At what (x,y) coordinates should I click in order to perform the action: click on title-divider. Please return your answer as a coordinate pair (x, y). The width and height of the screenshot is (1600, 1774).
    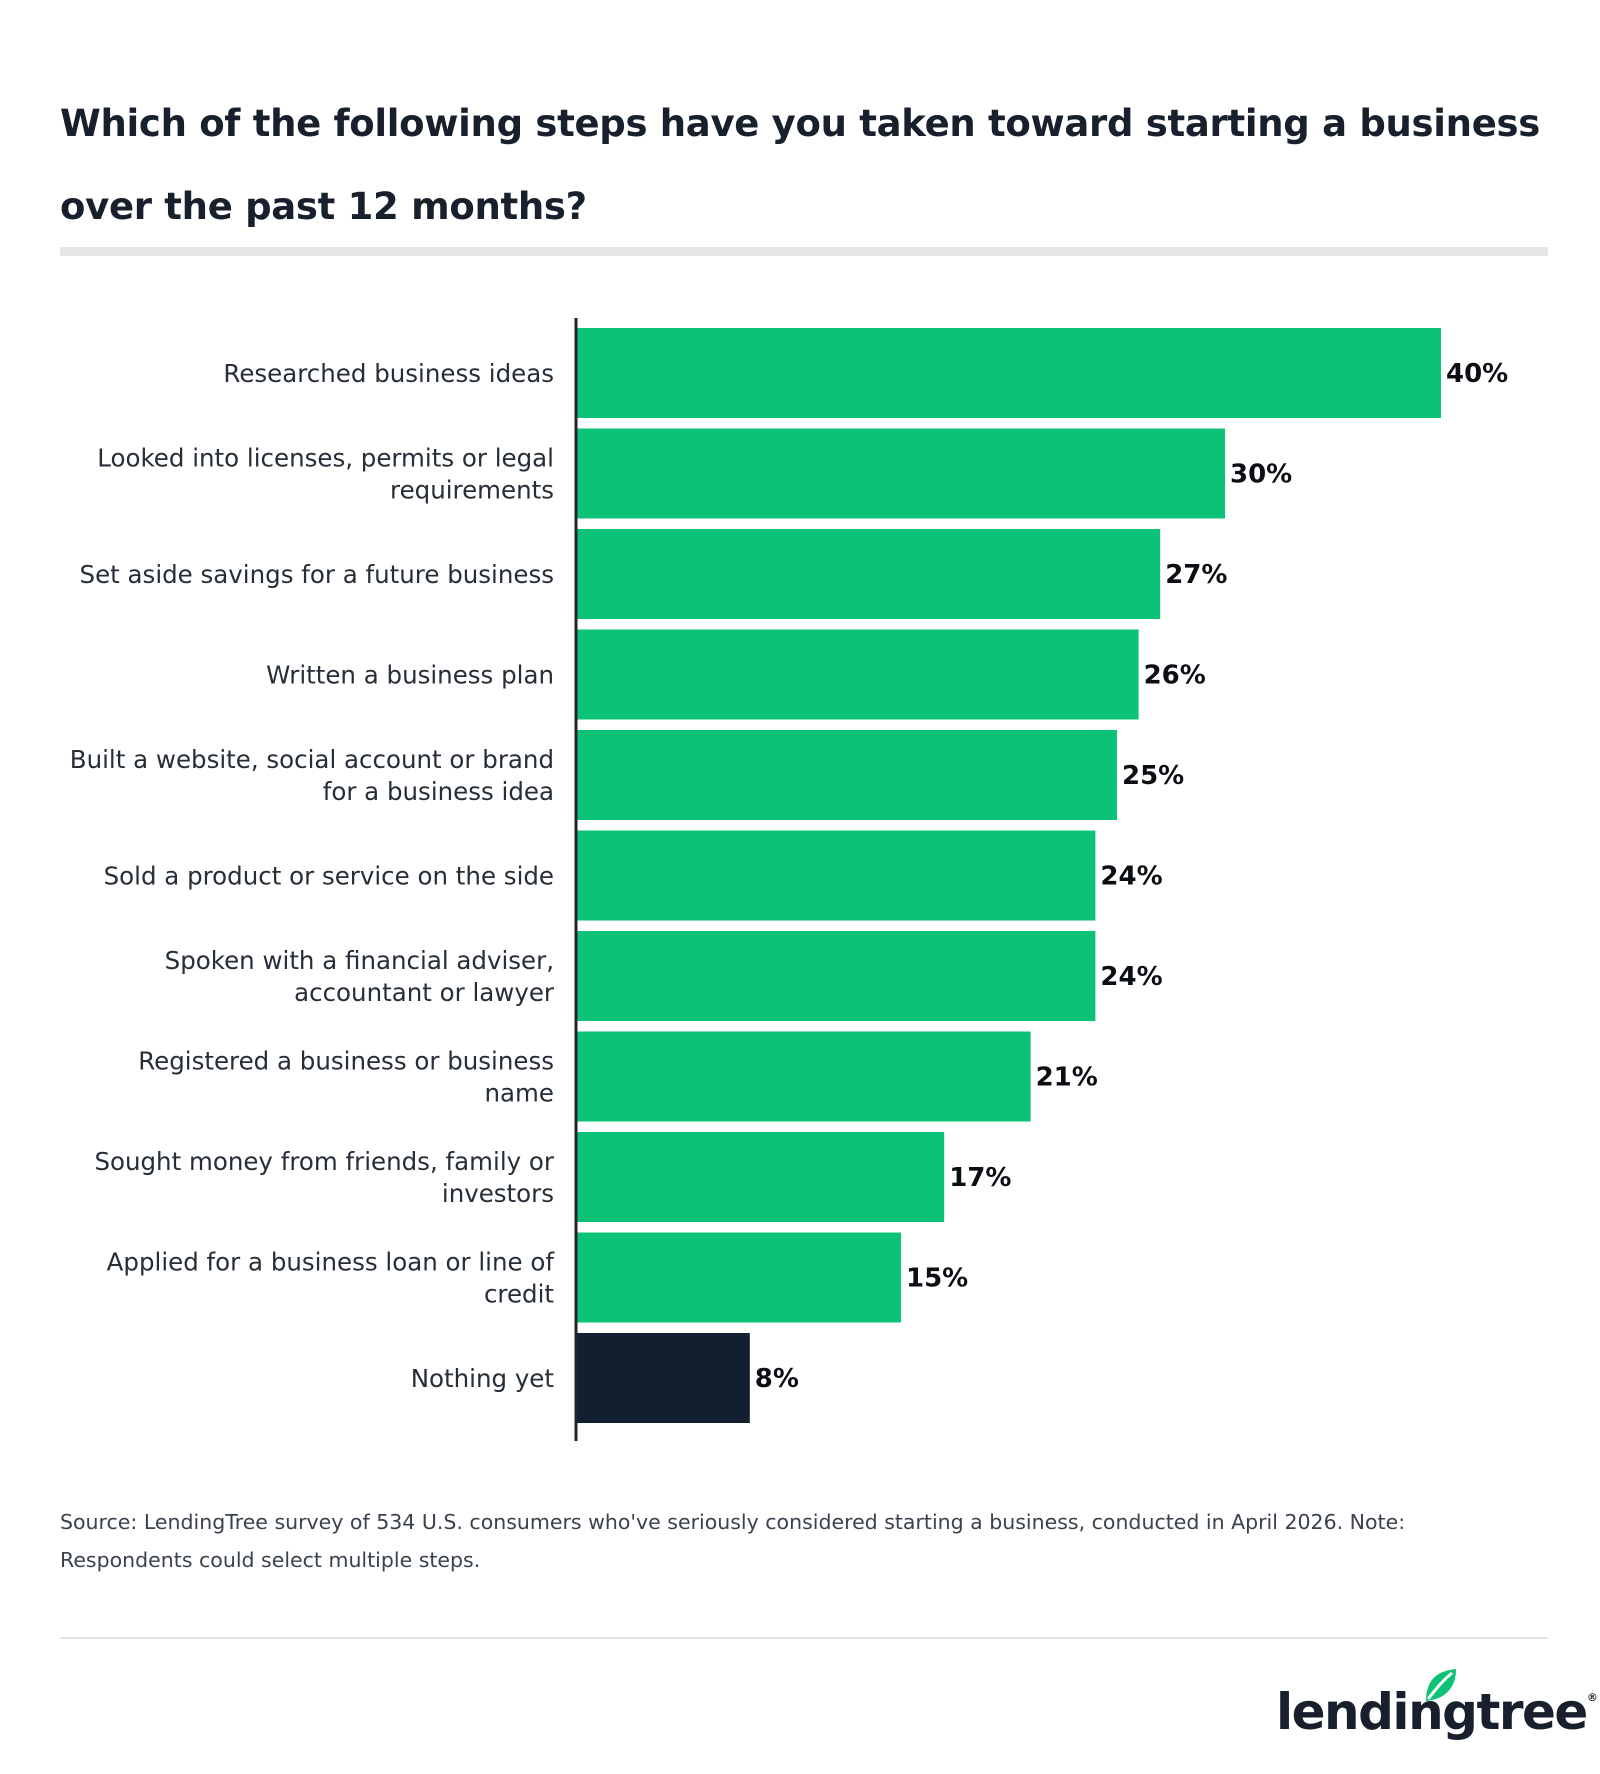
    Looking at the image, I should click on (804, 251).